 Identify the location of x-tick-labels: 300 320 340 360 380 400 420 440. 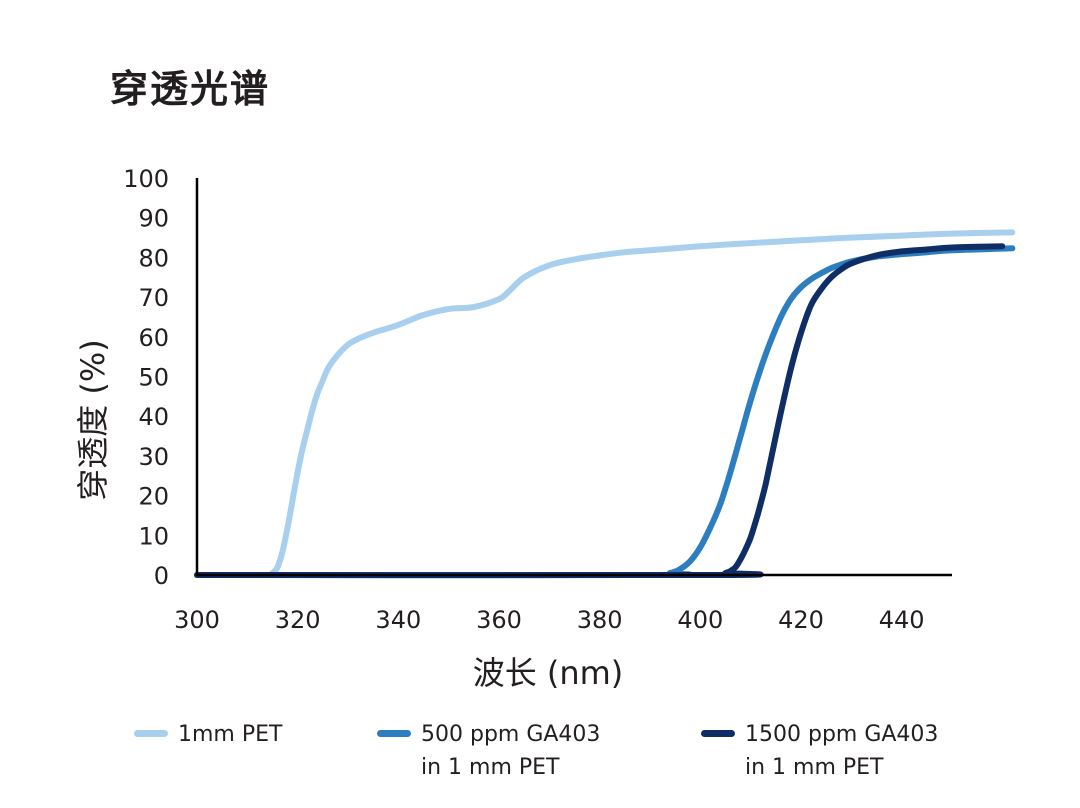
(549, 620).